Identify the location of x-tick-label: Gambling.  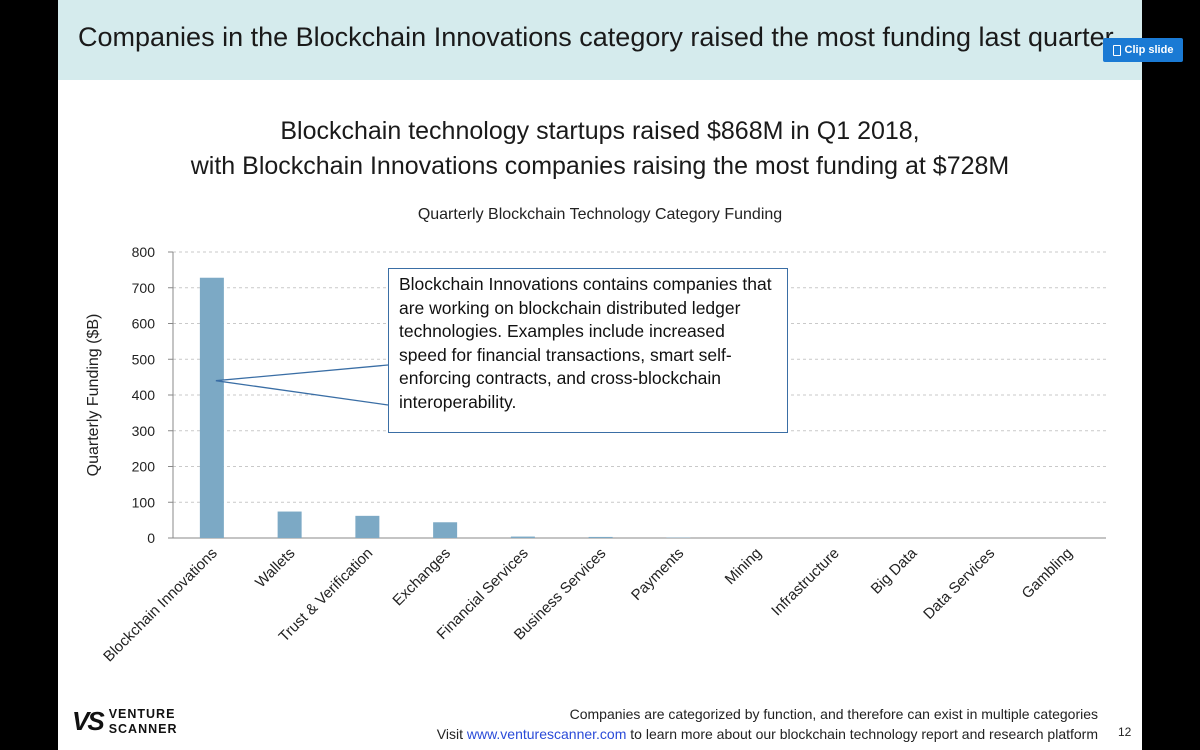
(1047, 573).